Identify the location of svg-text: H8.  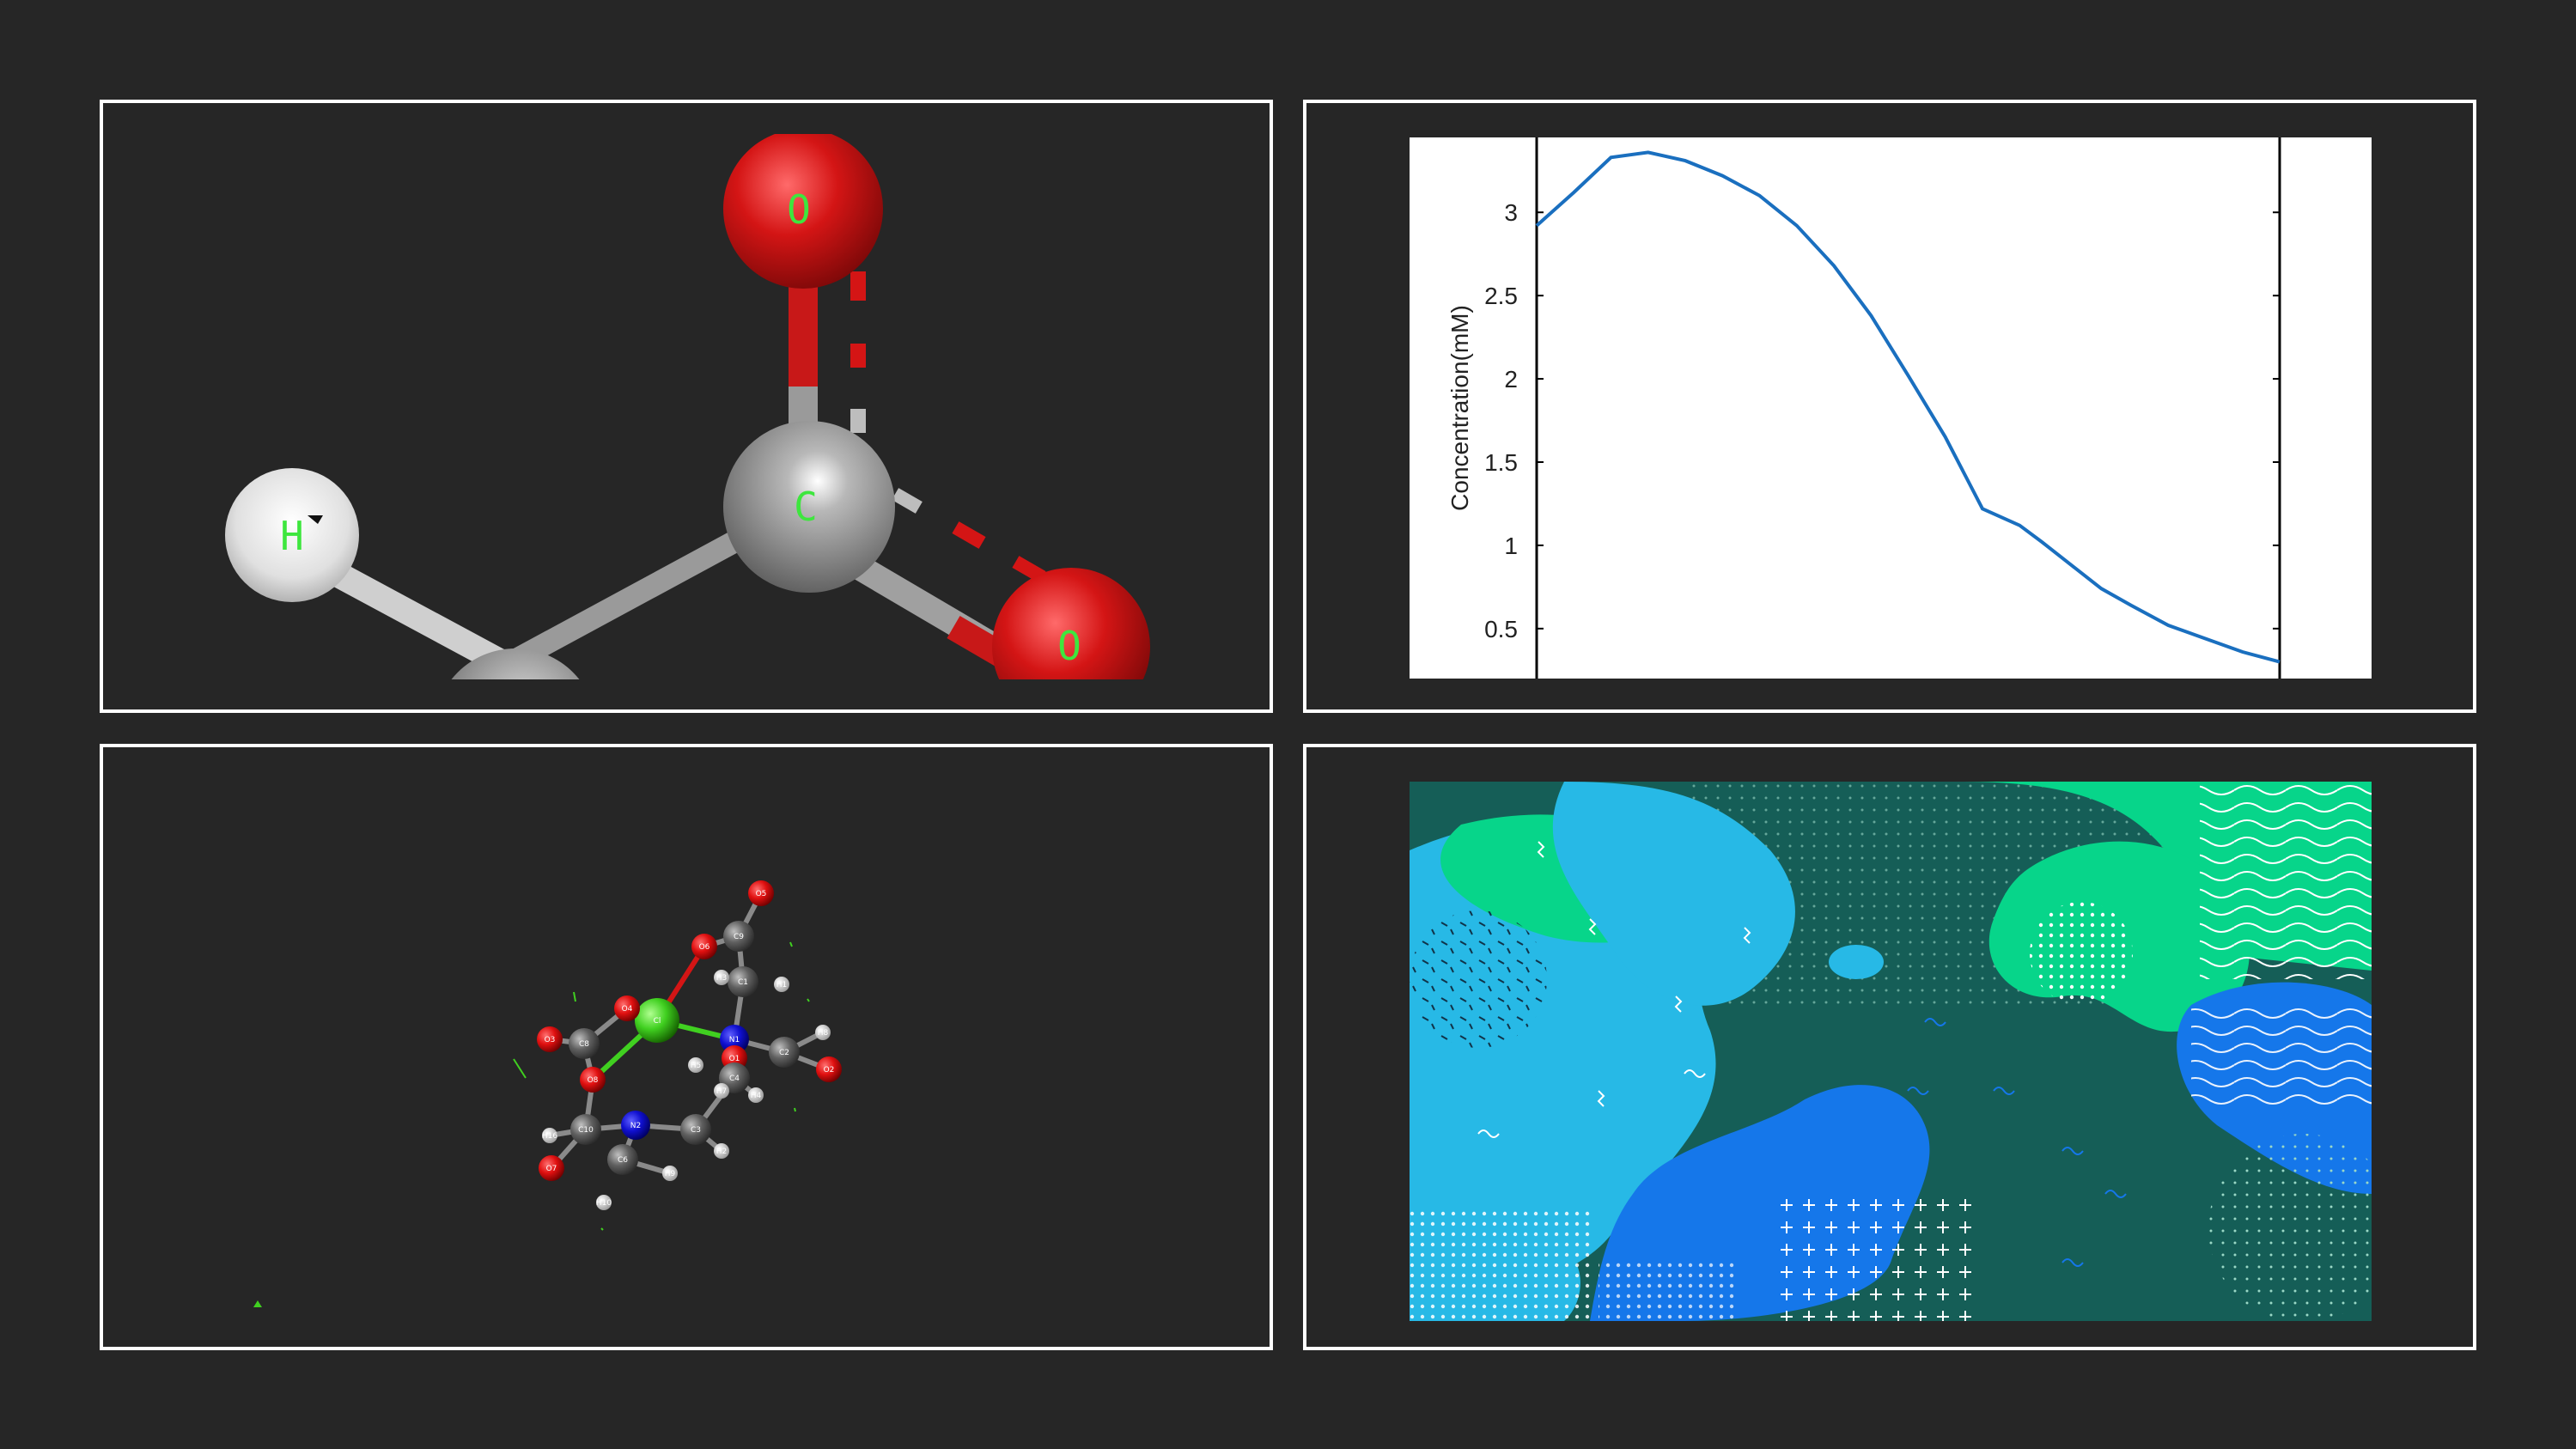
(823, 1033).